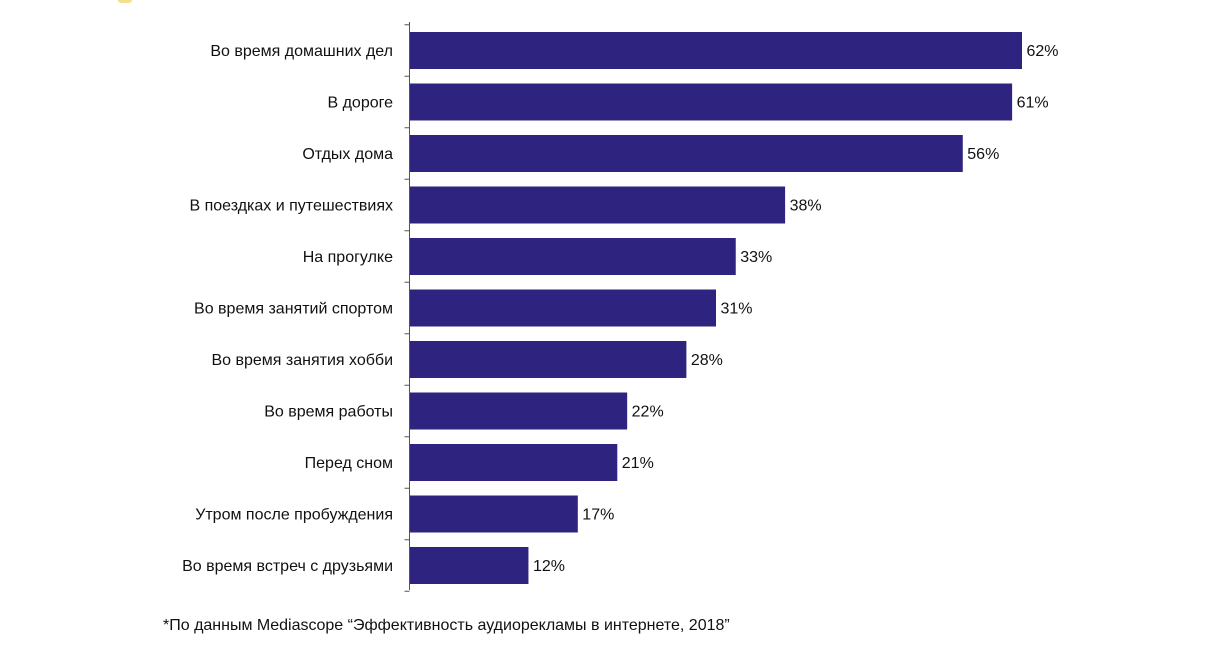  I want to click on value-label: 12%, so click(549, 566).